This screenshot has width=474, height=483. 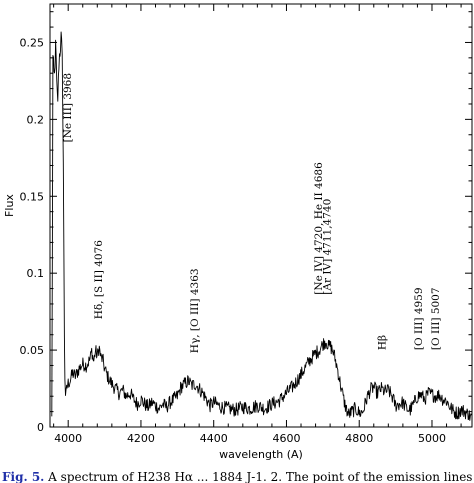 What do you see at coordinates (99, 280) in the screenshot?
I see `line-annotation: Hδ, [S II] 4076` at bounding box center [99, 280].